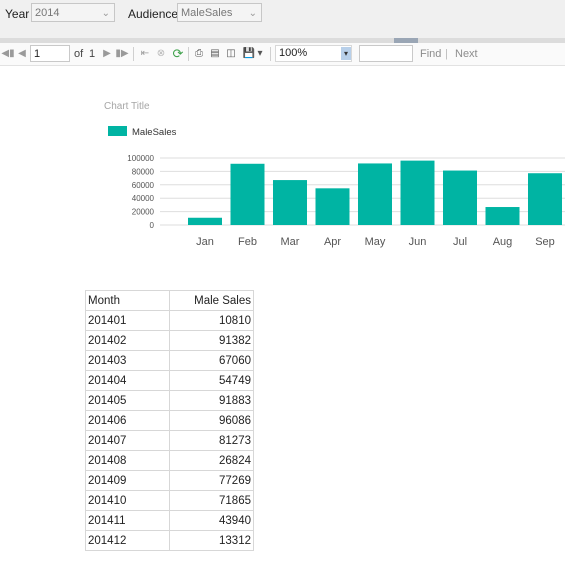 The width and height of the screenshot is (565, 568). Describe the element at coordinates (199, 53) in the screenshot. I see `print-icon: ⎙` at that location.